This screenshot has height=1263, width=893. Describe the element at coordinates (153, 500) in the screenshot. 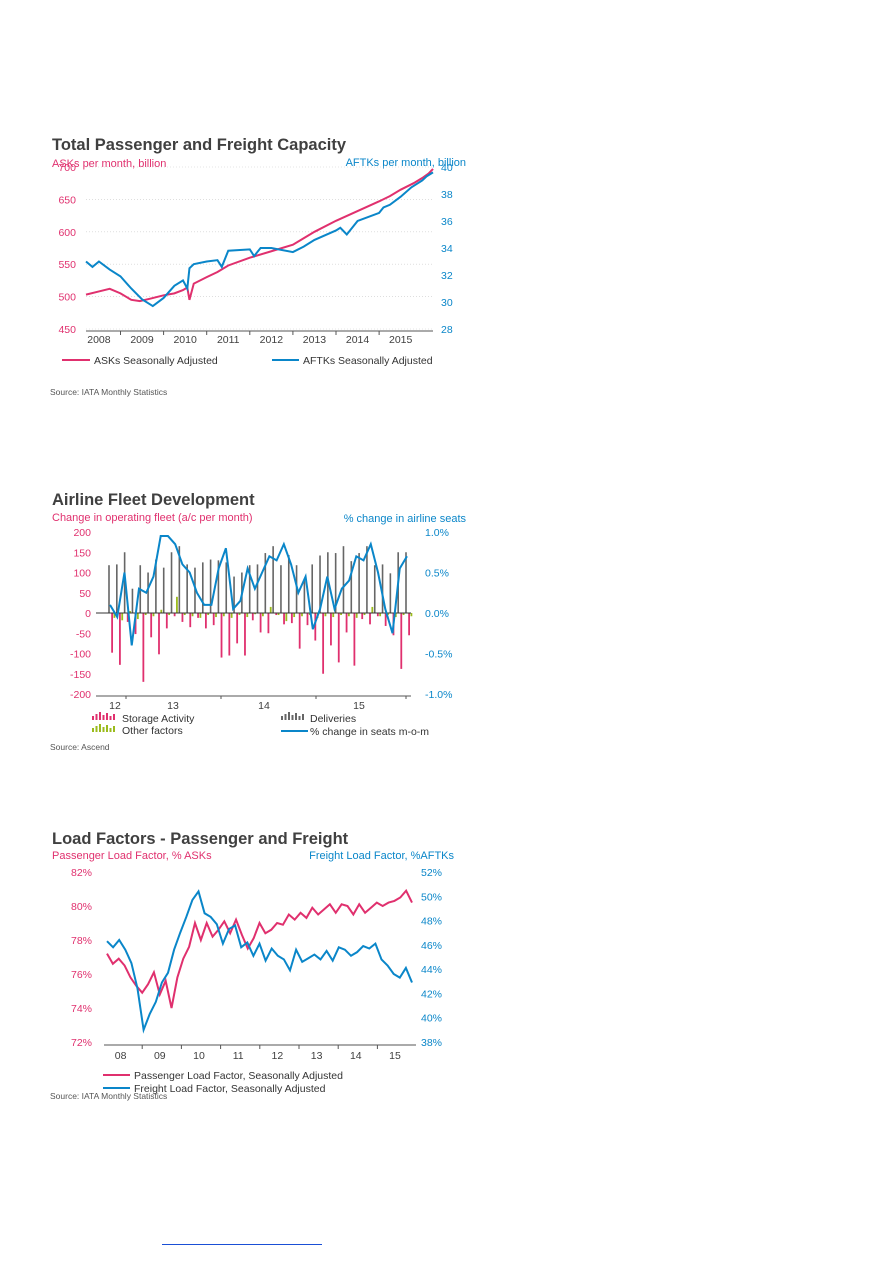

I see `chart-title: Airline Fleet Development` at that location.